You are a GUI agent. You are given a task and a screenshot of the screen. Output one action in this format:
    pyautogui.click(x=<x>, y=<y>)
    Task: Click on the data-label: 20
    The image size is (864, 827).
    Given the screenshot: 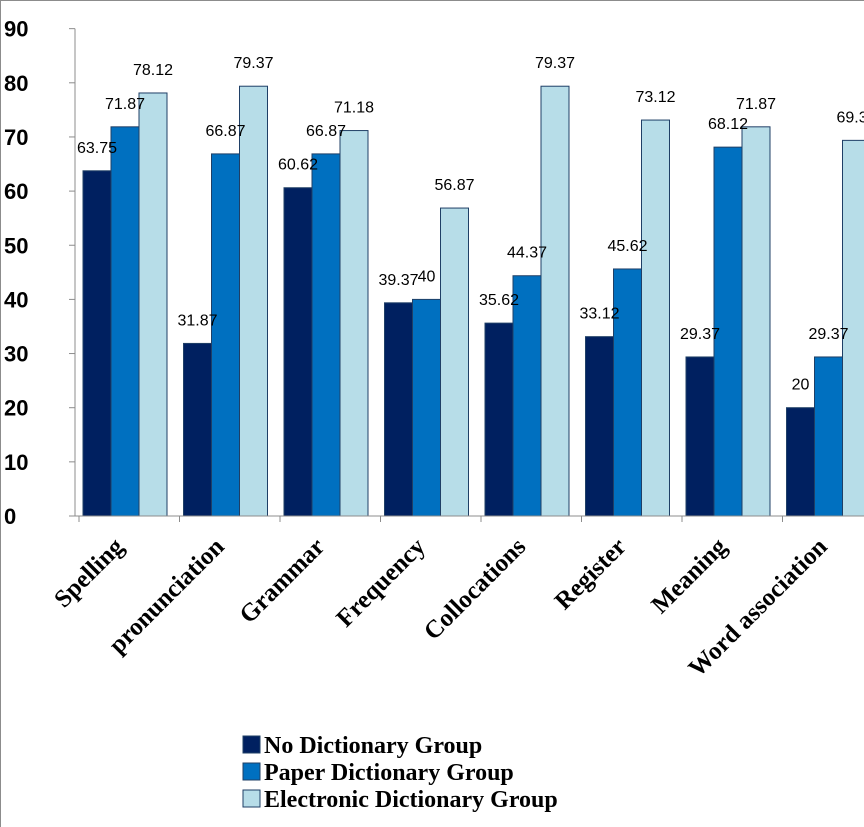 What is the action you would take?
    pyautogui.click(x=801, y=385)
    